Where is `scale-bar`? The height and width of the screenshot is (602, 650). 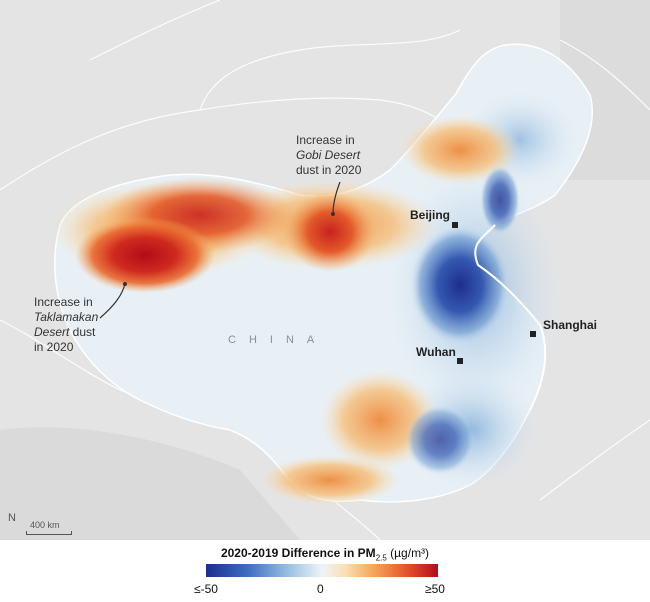
scale-bar is located at coordinates (49, 533).